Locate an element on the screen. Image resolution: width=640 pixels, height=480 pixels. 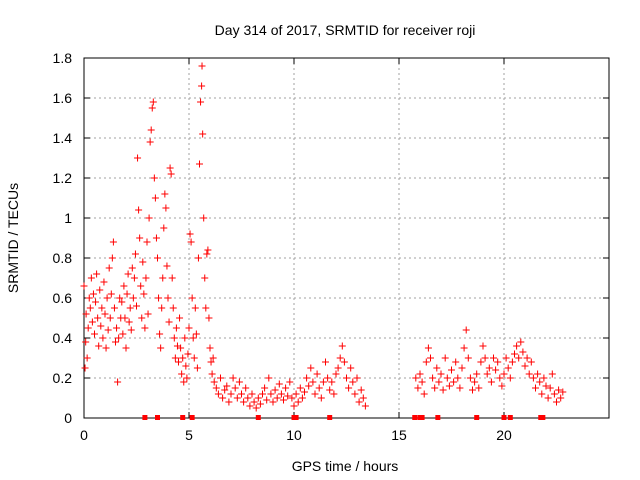
y-tick-label: 1.8 is located at coordinates (63, 58).